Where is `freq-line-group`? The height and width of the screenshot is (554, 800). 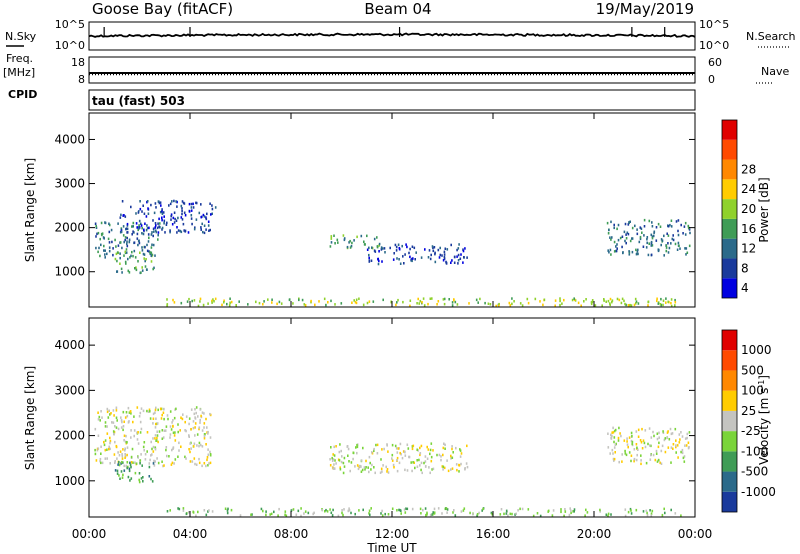 freq-line-group is located at coordinates (392, 74).